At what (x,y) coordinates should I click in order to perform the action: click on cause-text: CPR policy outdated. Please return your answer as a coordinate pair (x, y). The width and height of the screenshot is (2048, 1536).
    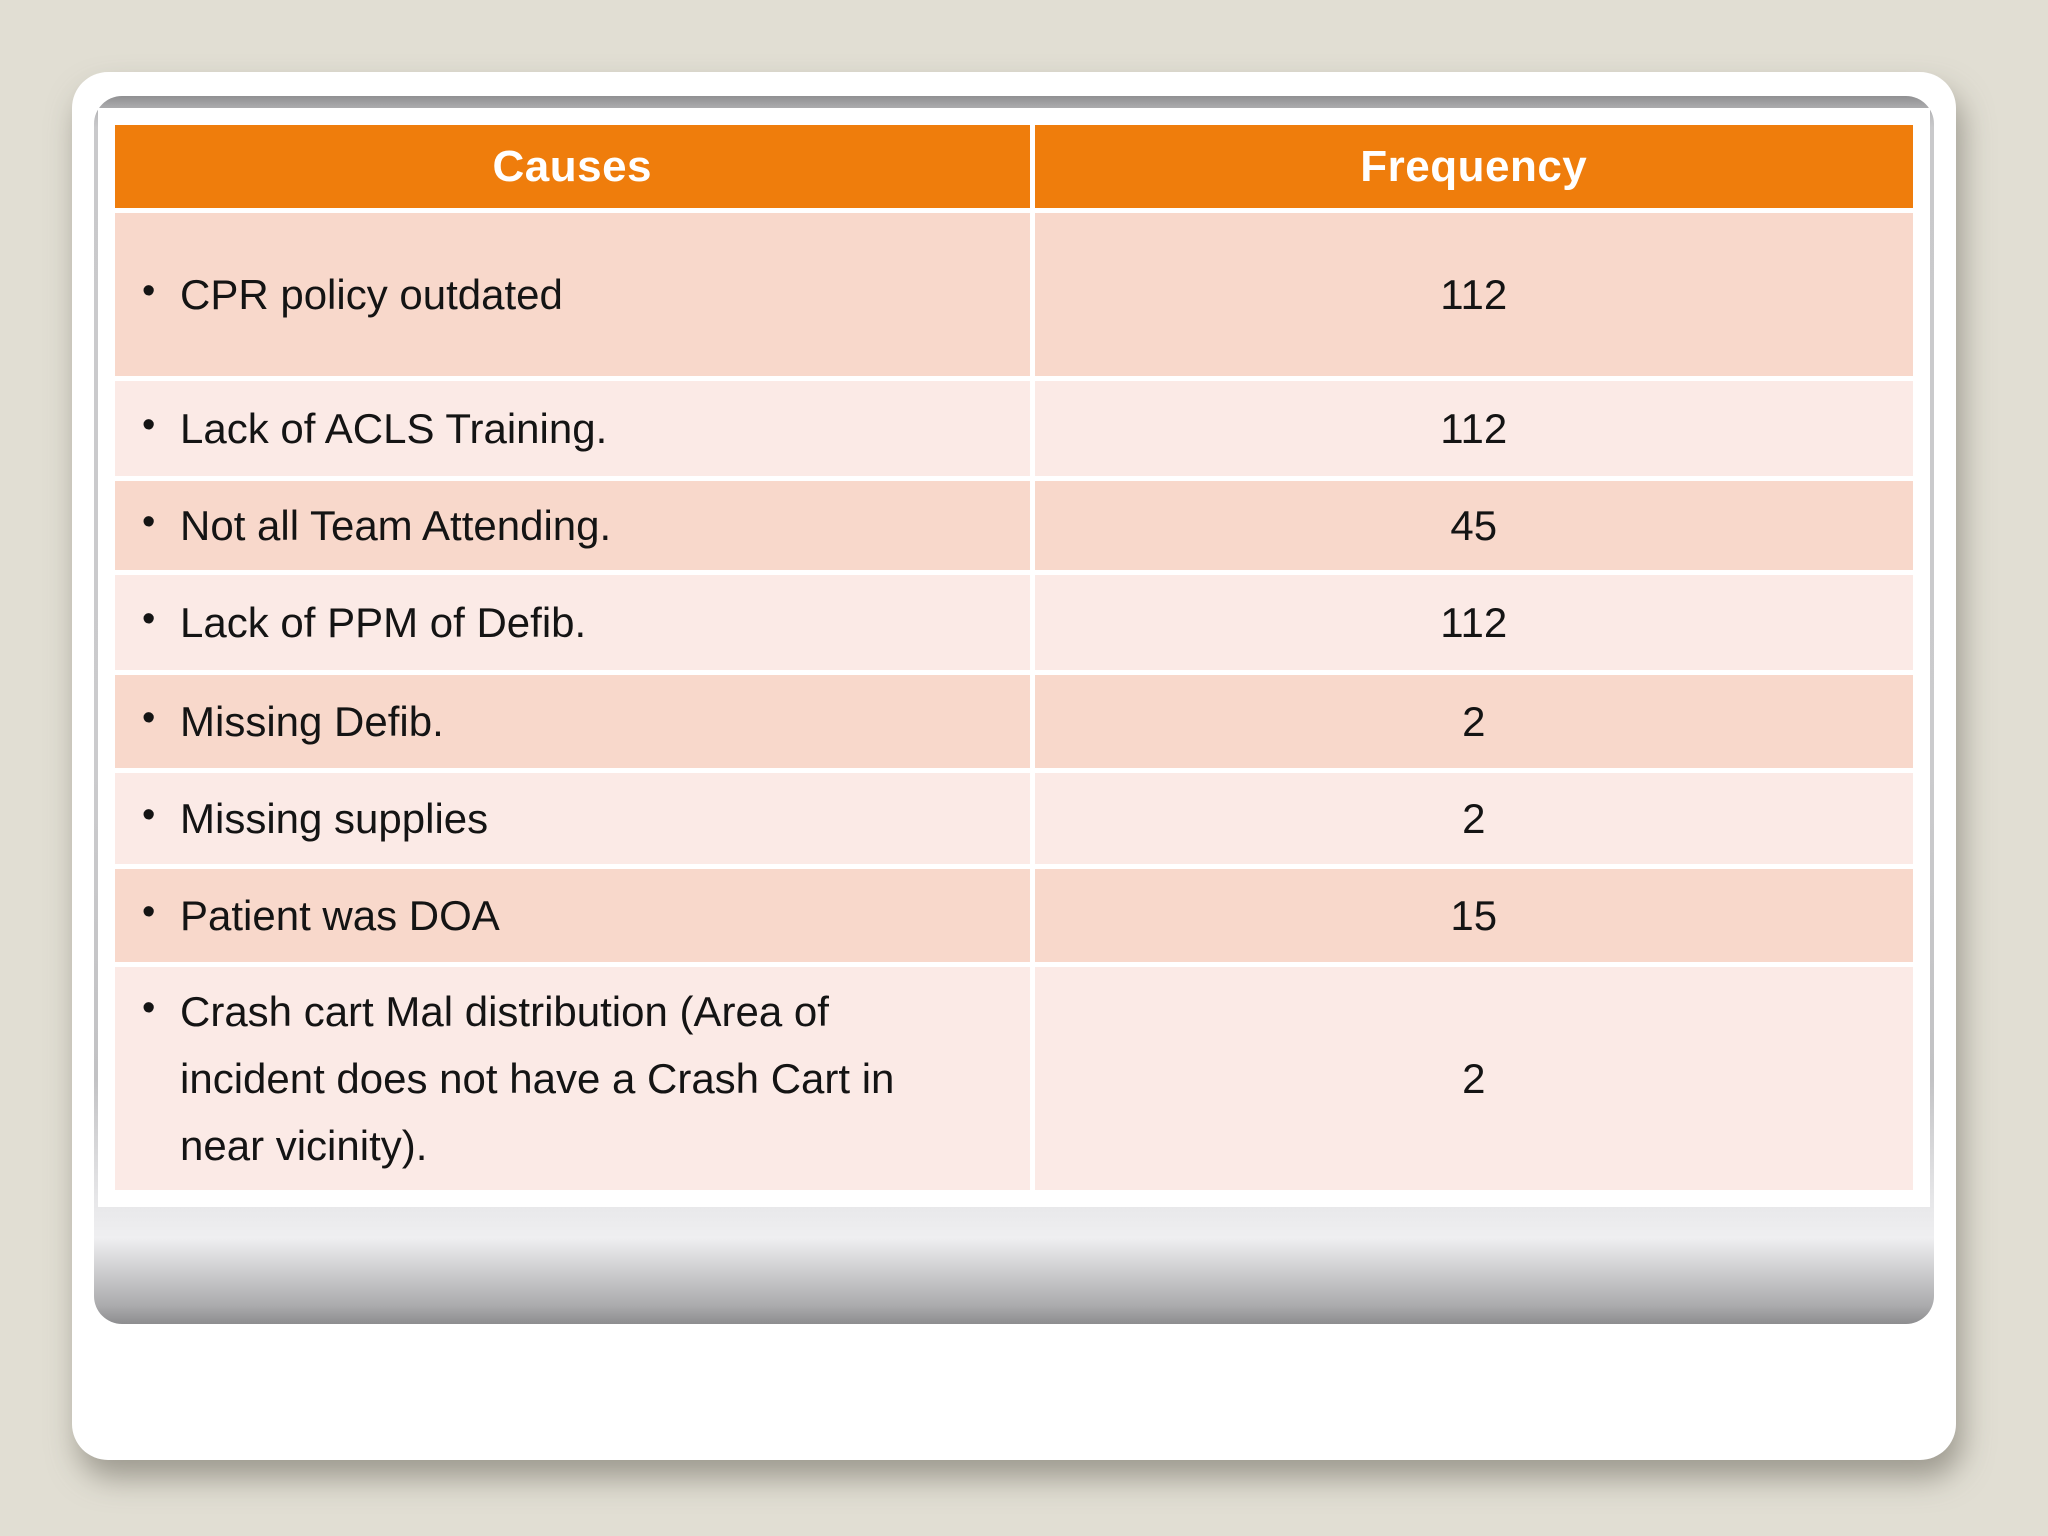
    Looking at the image, I should click on (371, 294).